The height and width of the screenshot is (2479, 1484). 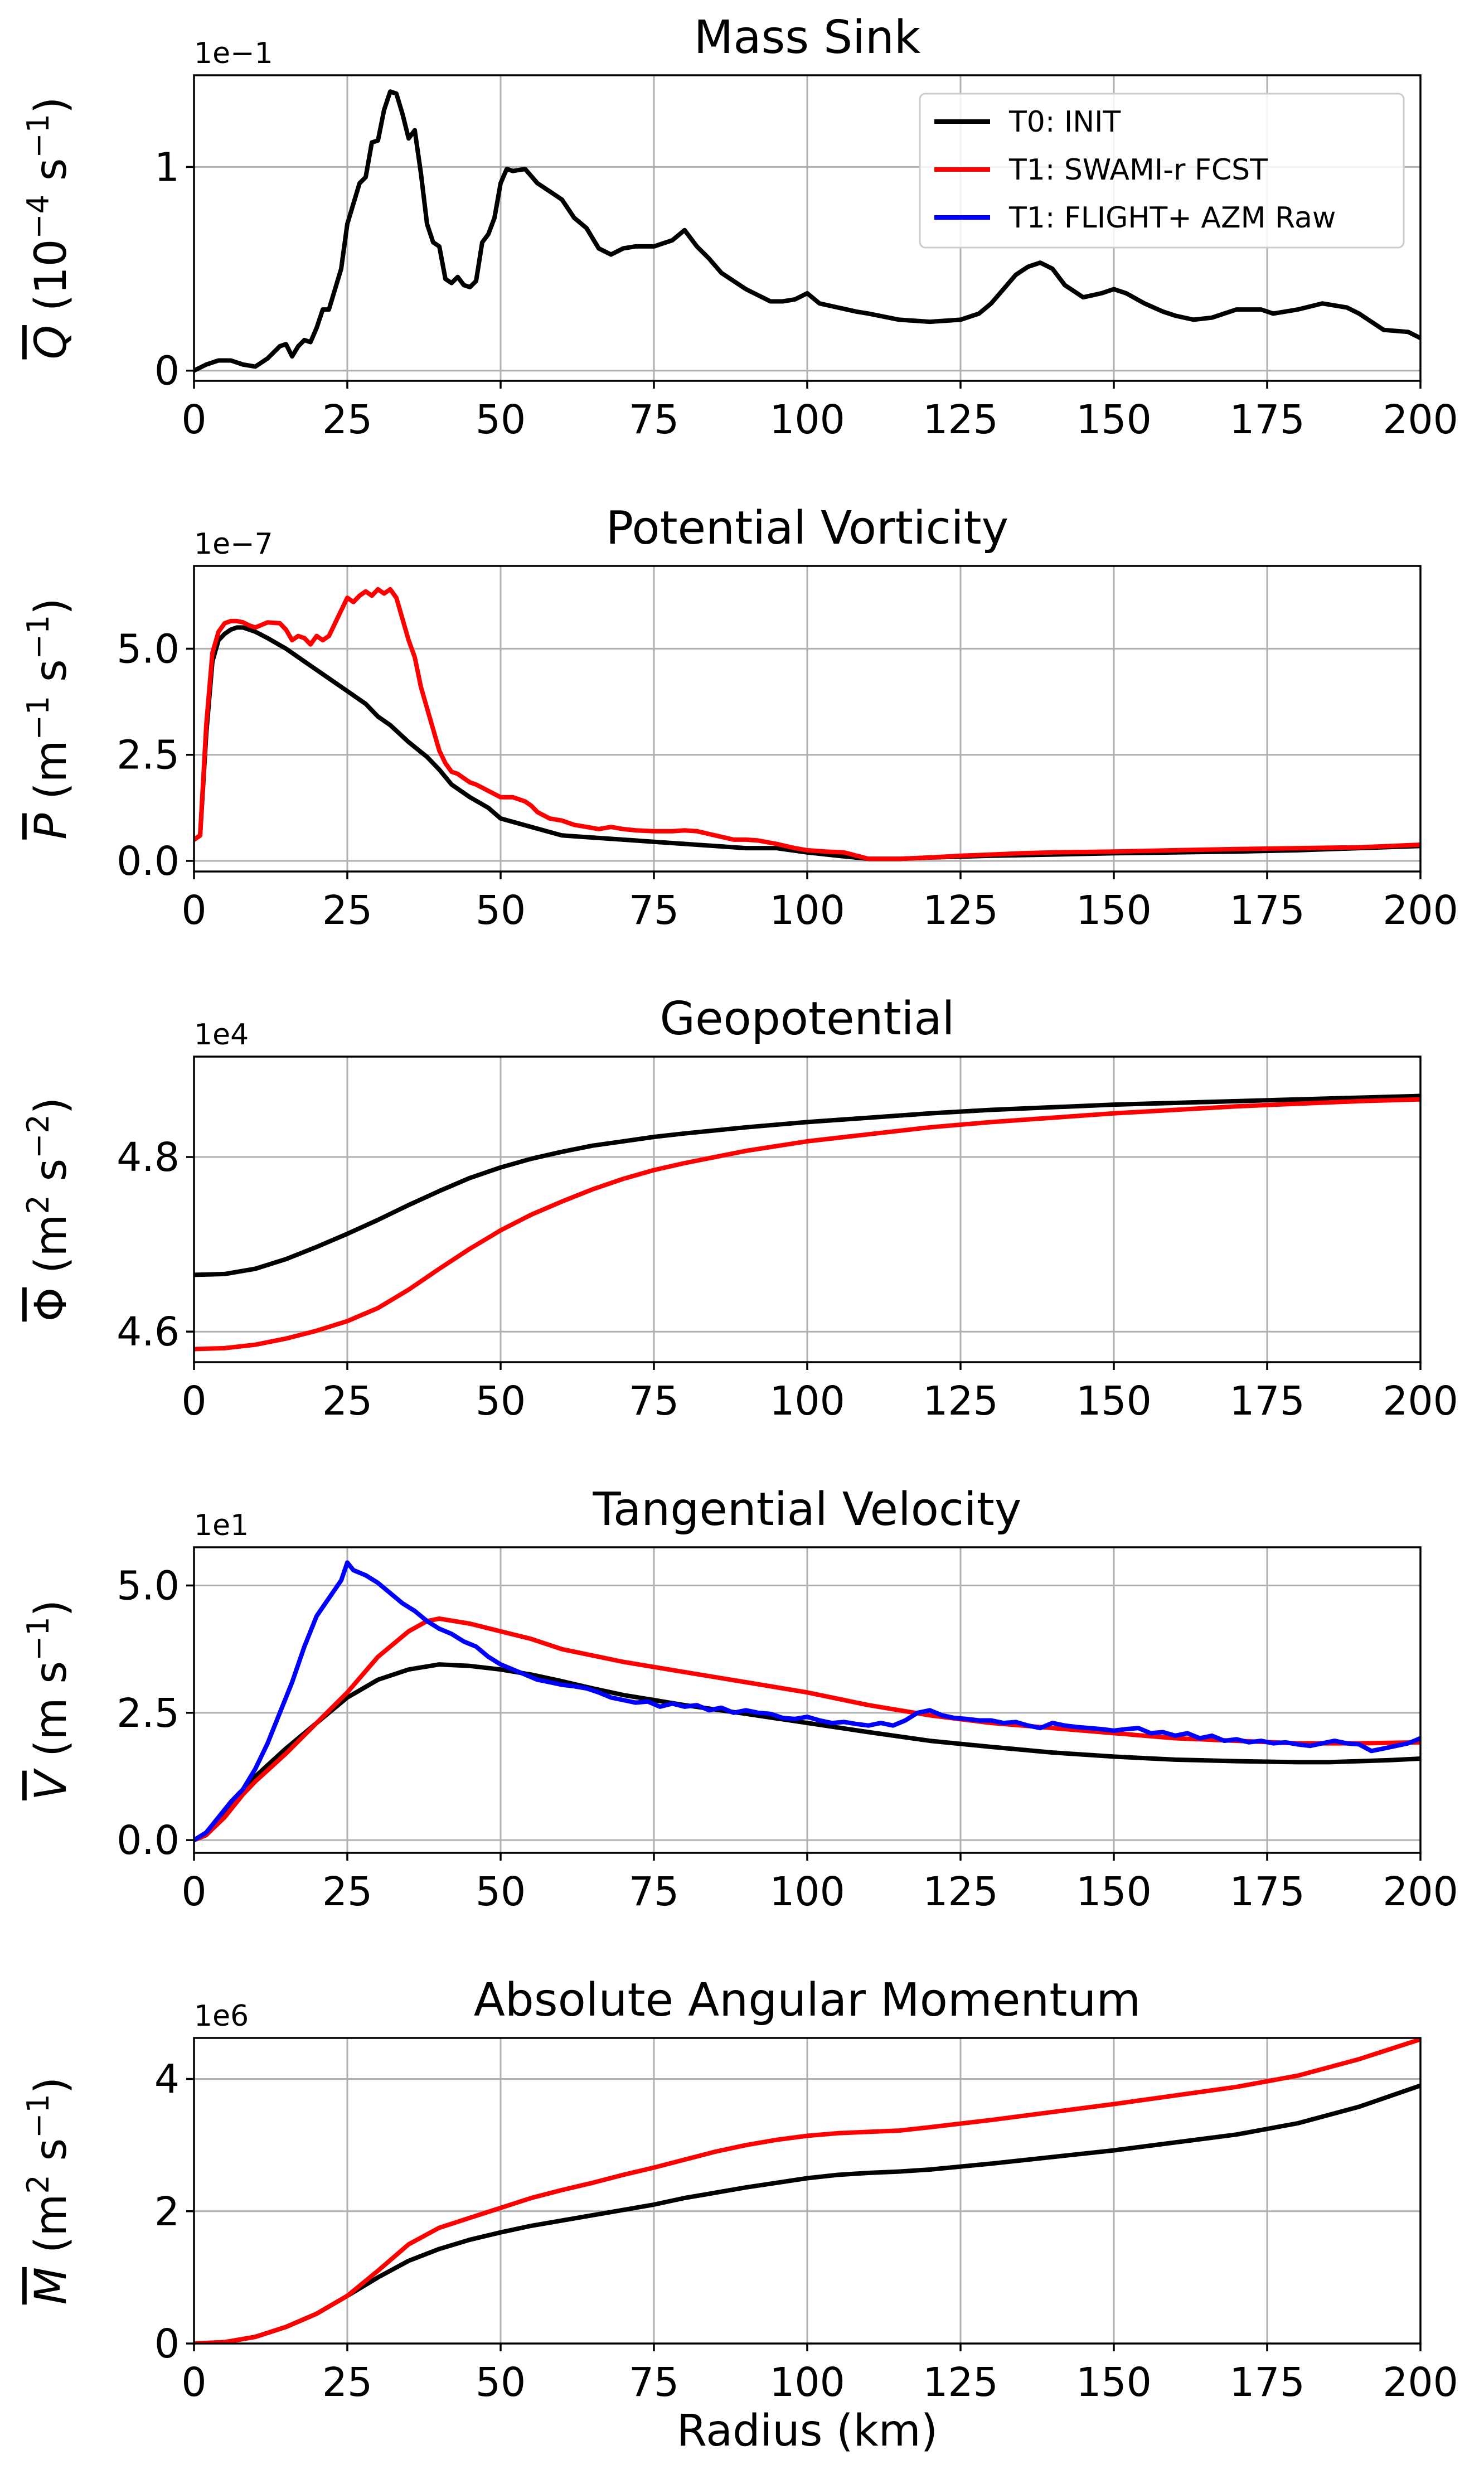 What do you see at coordinates (1138, 170) in the screenshot?
I see `legend-entry: T1: SWAMI-r FCST` at bounding box center [1138, 170].